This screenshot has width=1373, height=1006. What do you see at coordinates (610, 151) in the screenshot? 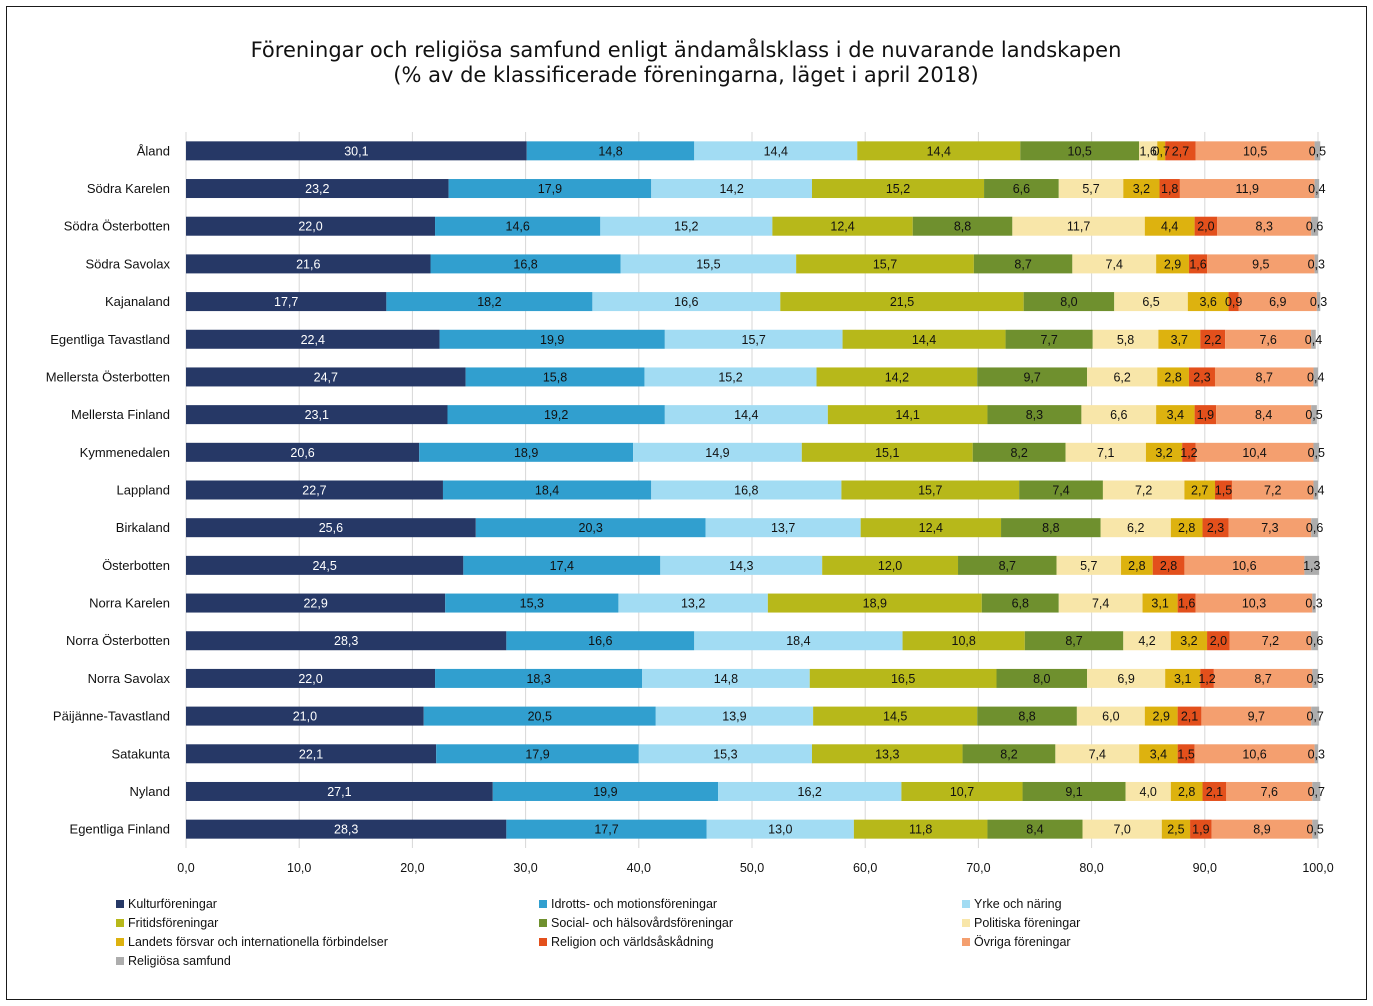
I see `data-label: 14,8` at bounding box center [610, 151].